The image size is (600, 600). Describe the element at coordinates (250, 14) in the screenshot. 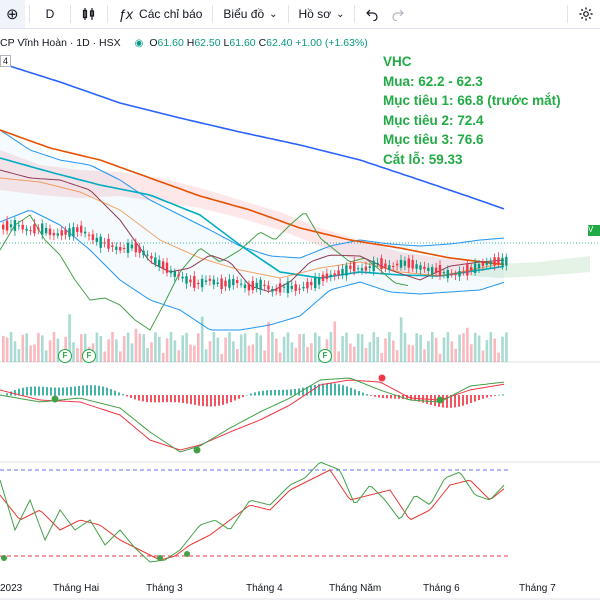

I see `chart-type-menu: Biểu đồ ⌄` at that location.